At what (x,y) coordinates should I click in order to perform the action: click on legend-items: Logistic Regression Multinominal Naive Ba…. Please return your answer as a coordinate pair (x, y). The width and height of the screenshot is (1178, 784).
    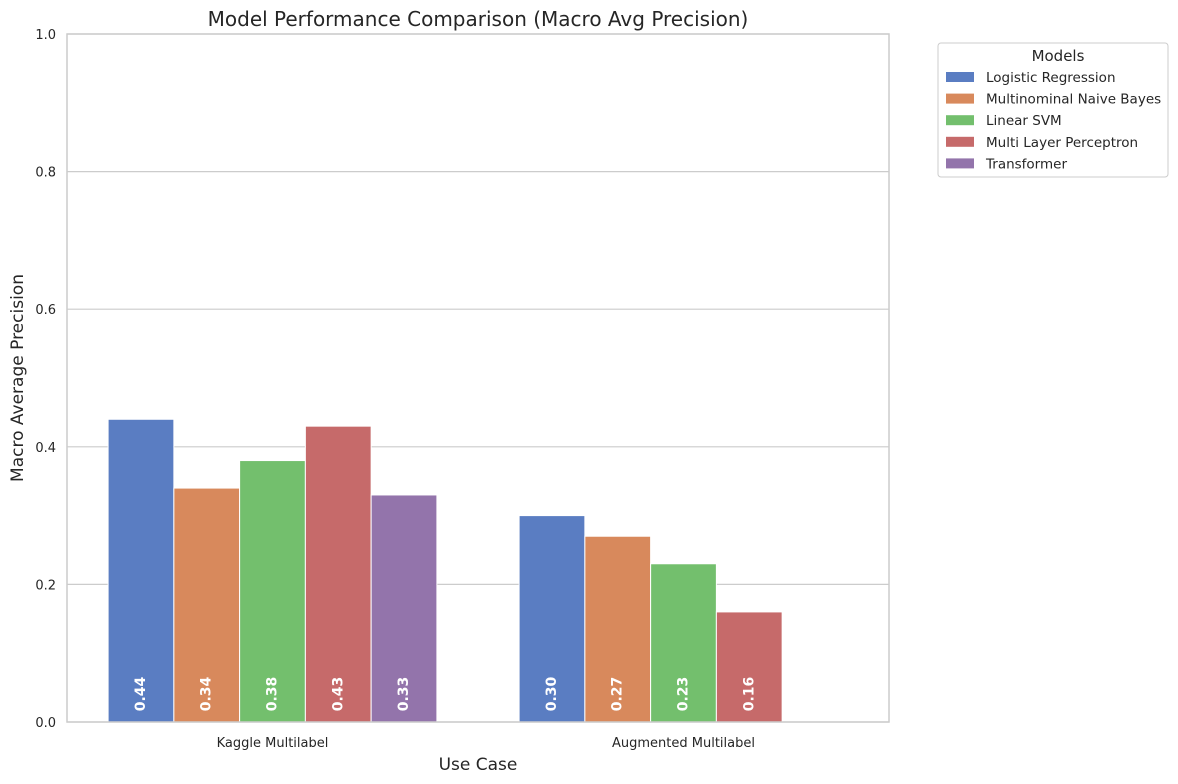
    Looking at the image, I should click on (1053, 121).